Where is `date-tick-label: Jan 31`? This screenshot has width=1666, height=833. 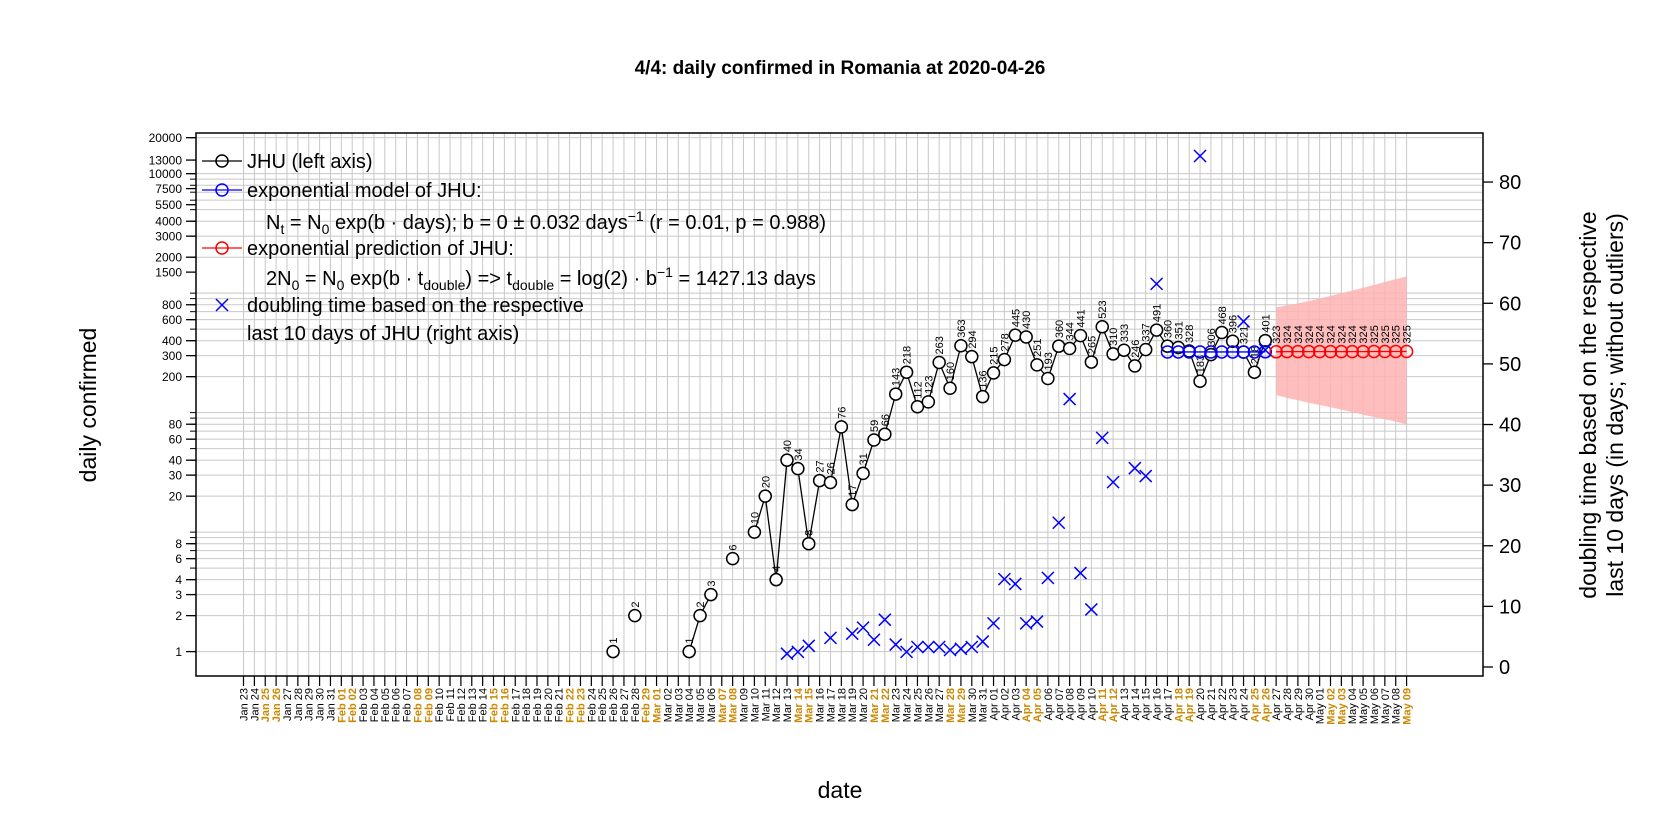
date-tick-label: Jan 31 is located at coordinates (331, 704).